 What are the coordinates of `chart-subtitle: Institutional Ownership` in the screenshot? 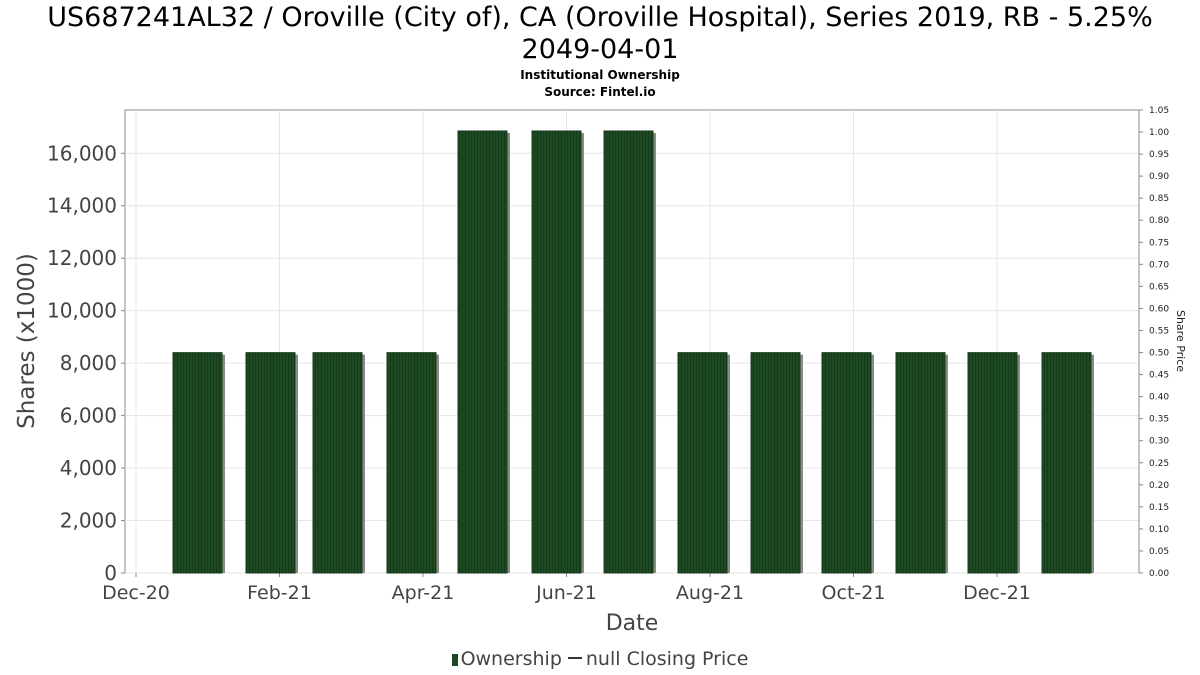 It's located at (600, 75).